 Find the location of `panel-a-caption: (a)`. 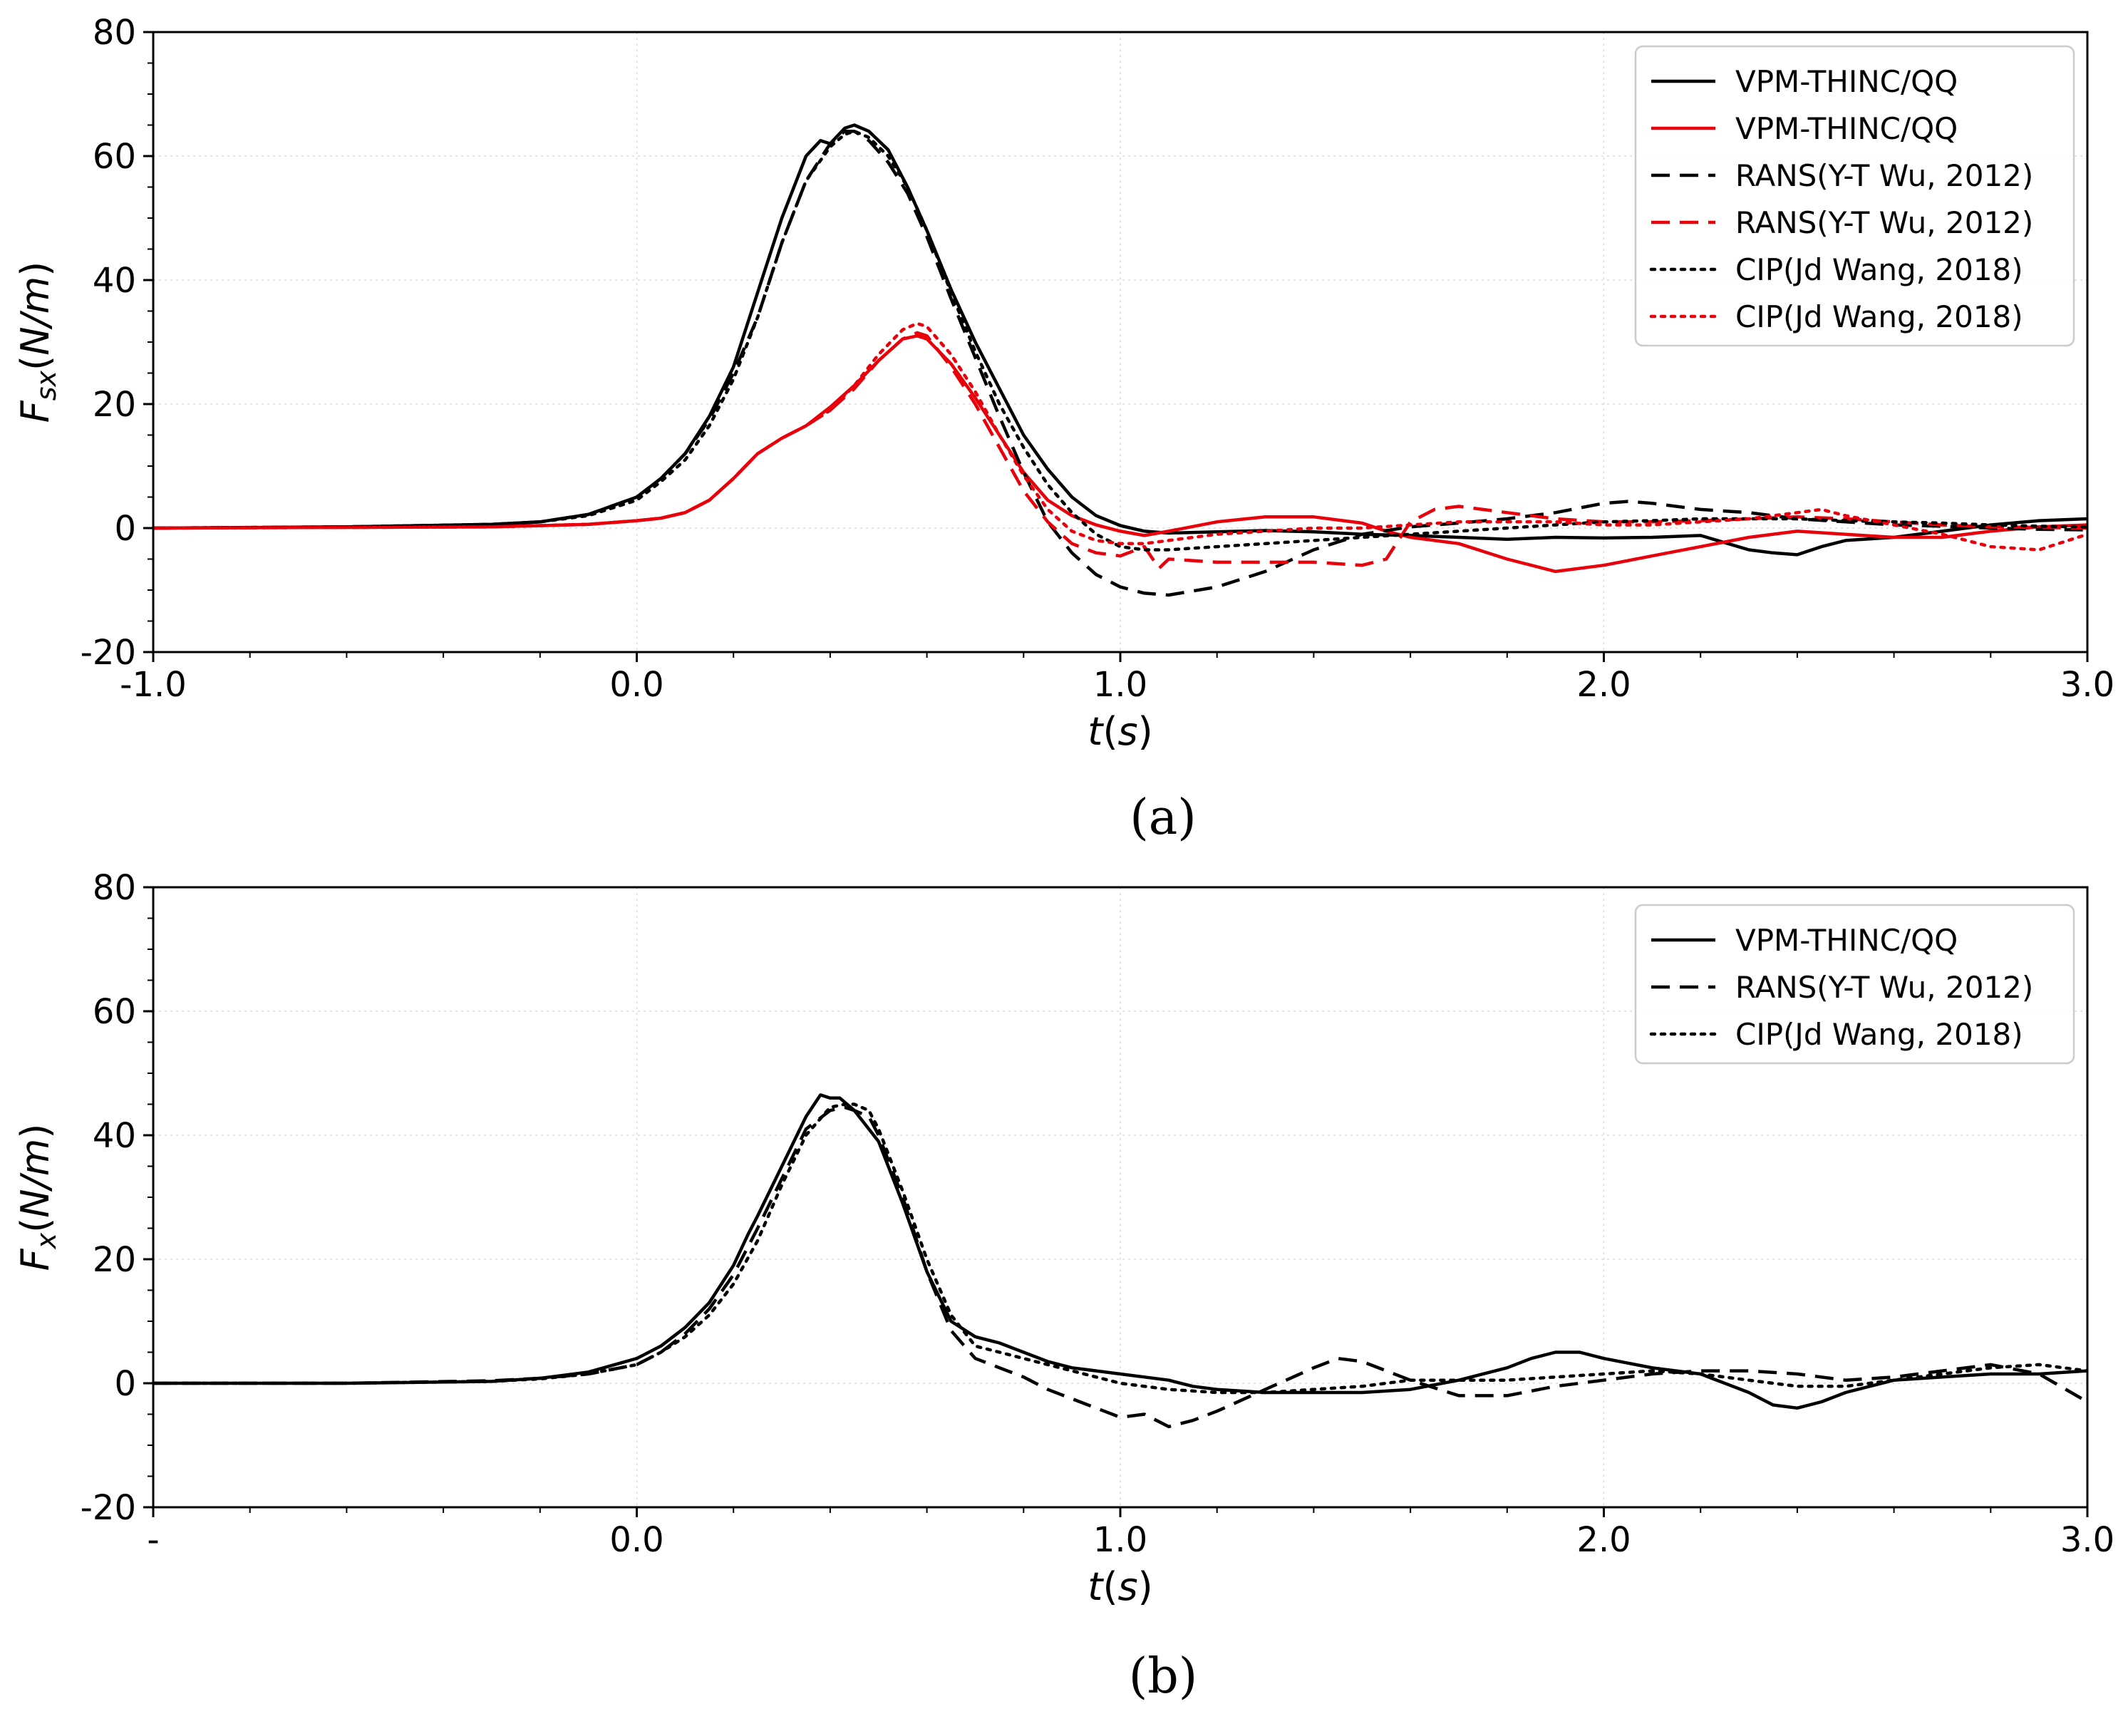

panel-a-caption: (a) is located at coordinates (1163, 818).